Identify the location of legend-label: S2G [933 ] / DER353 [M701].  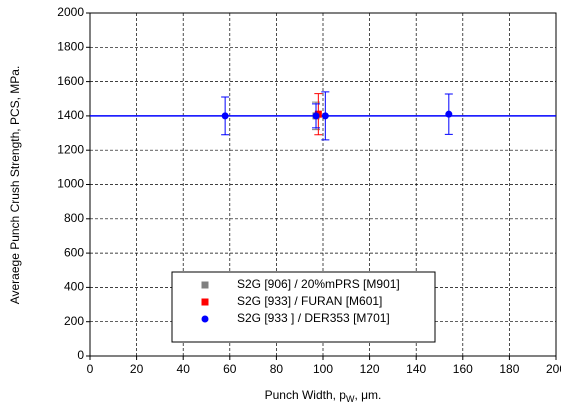
(313, 318).